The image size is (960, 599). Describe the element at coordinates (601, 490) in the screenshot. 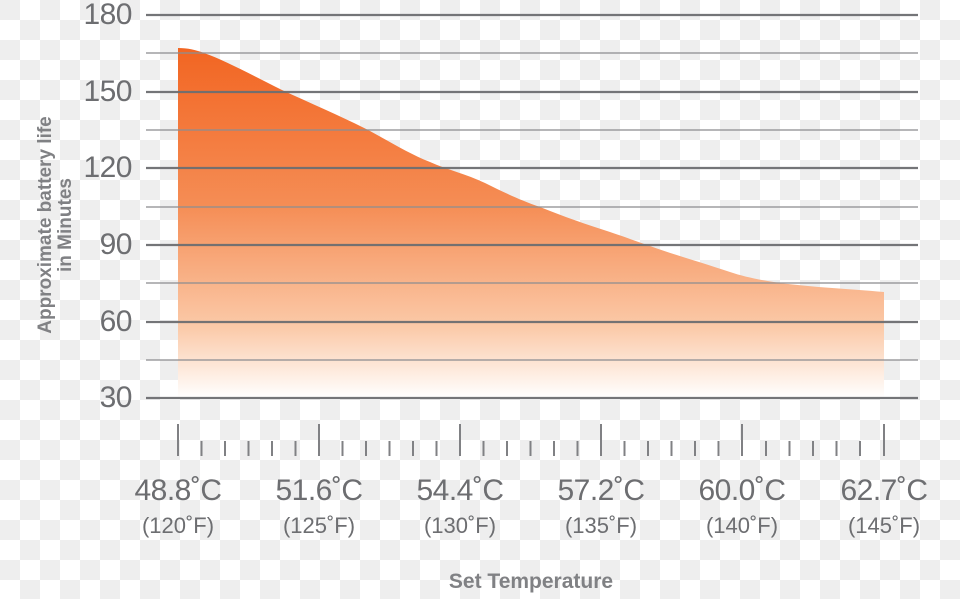

I see `x-tick-celsius: 57.2˚C` at that location.